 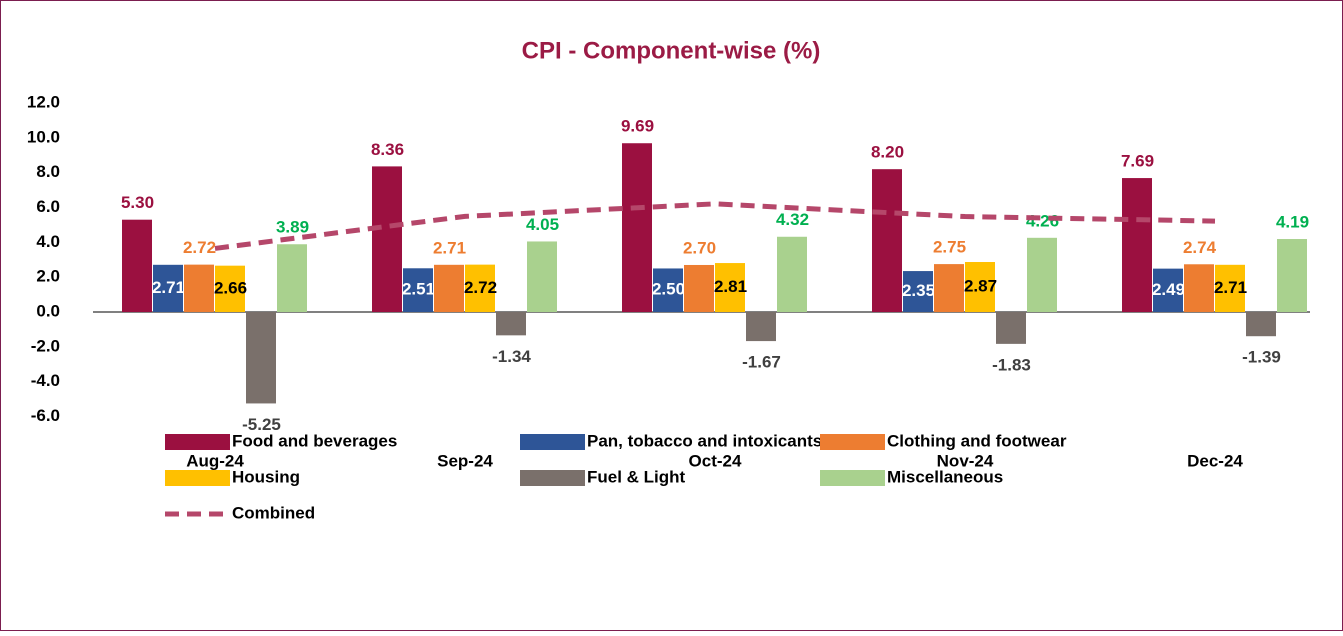 I want to click on y-tick-label: 8.0, so click(x=48, y=171).